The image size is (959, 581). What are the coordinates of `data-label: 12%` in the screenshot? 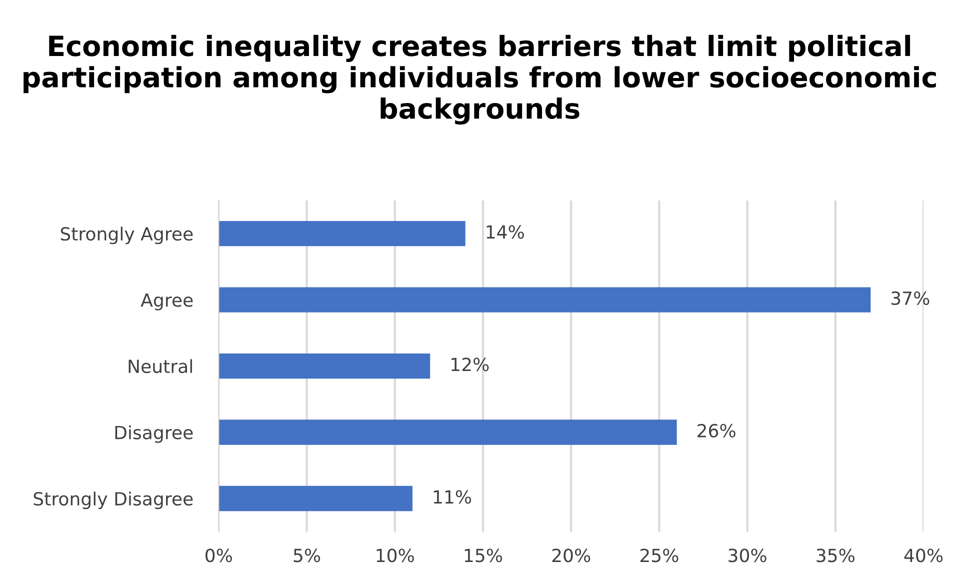 It's located at (470, 365).